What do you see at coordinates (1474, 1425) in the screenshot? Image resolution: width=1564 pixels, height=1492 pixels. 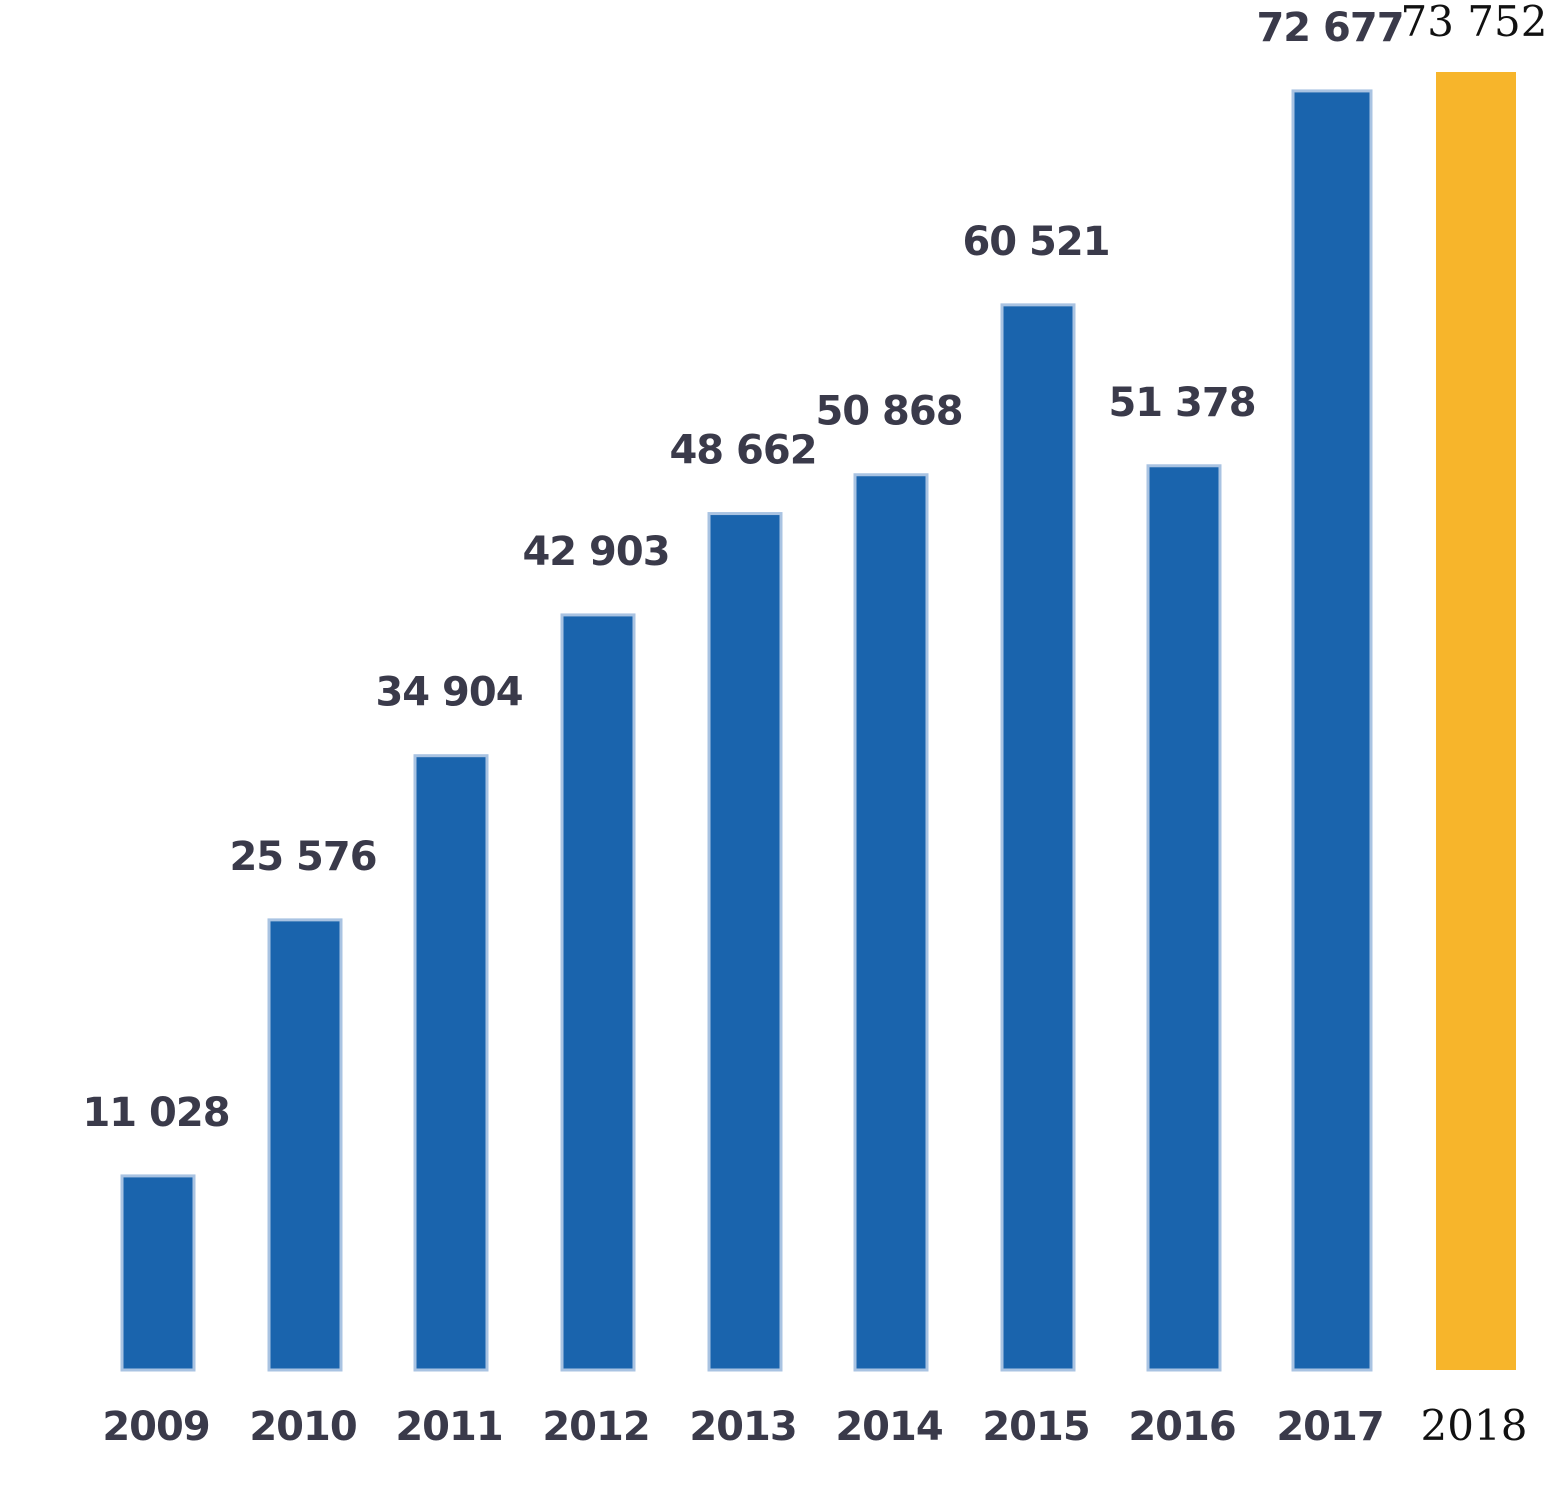 I see `x-tick-label-2018: 2018` at bounding box center [1474, 1425].